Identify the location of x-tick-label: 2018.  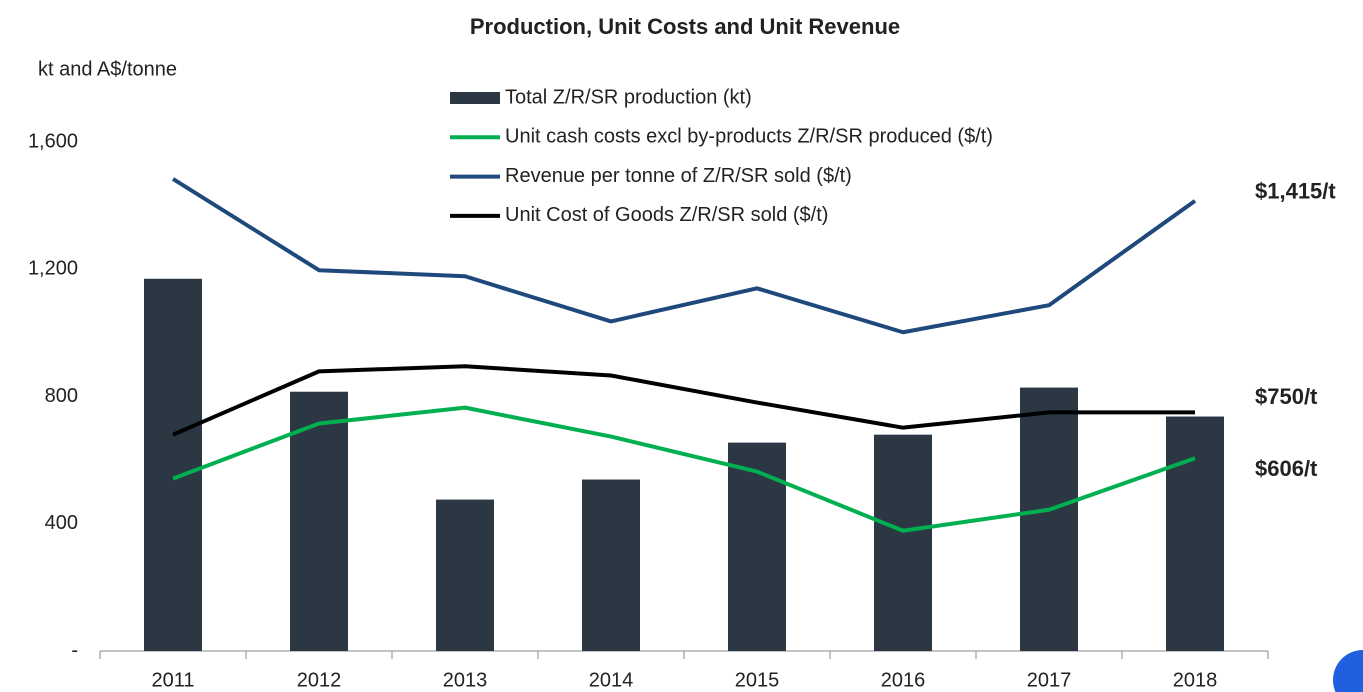
(1195, 680).